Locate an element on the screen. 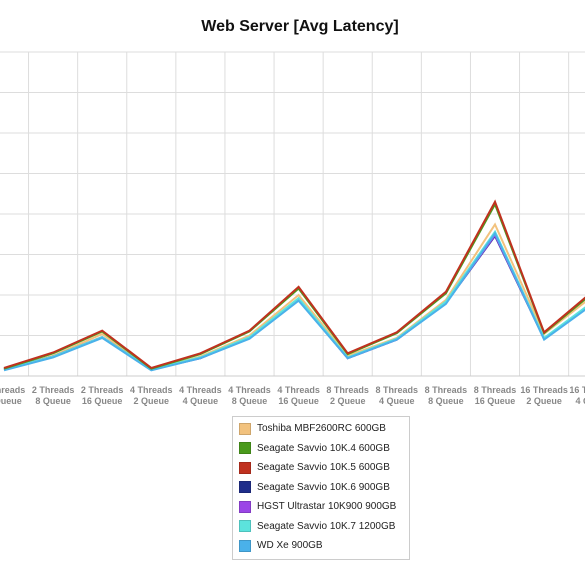 This screenshot has width=585, height=575. legend-label: Toshiba MBF2600RC 600GB is located at coordinates (321, 429).